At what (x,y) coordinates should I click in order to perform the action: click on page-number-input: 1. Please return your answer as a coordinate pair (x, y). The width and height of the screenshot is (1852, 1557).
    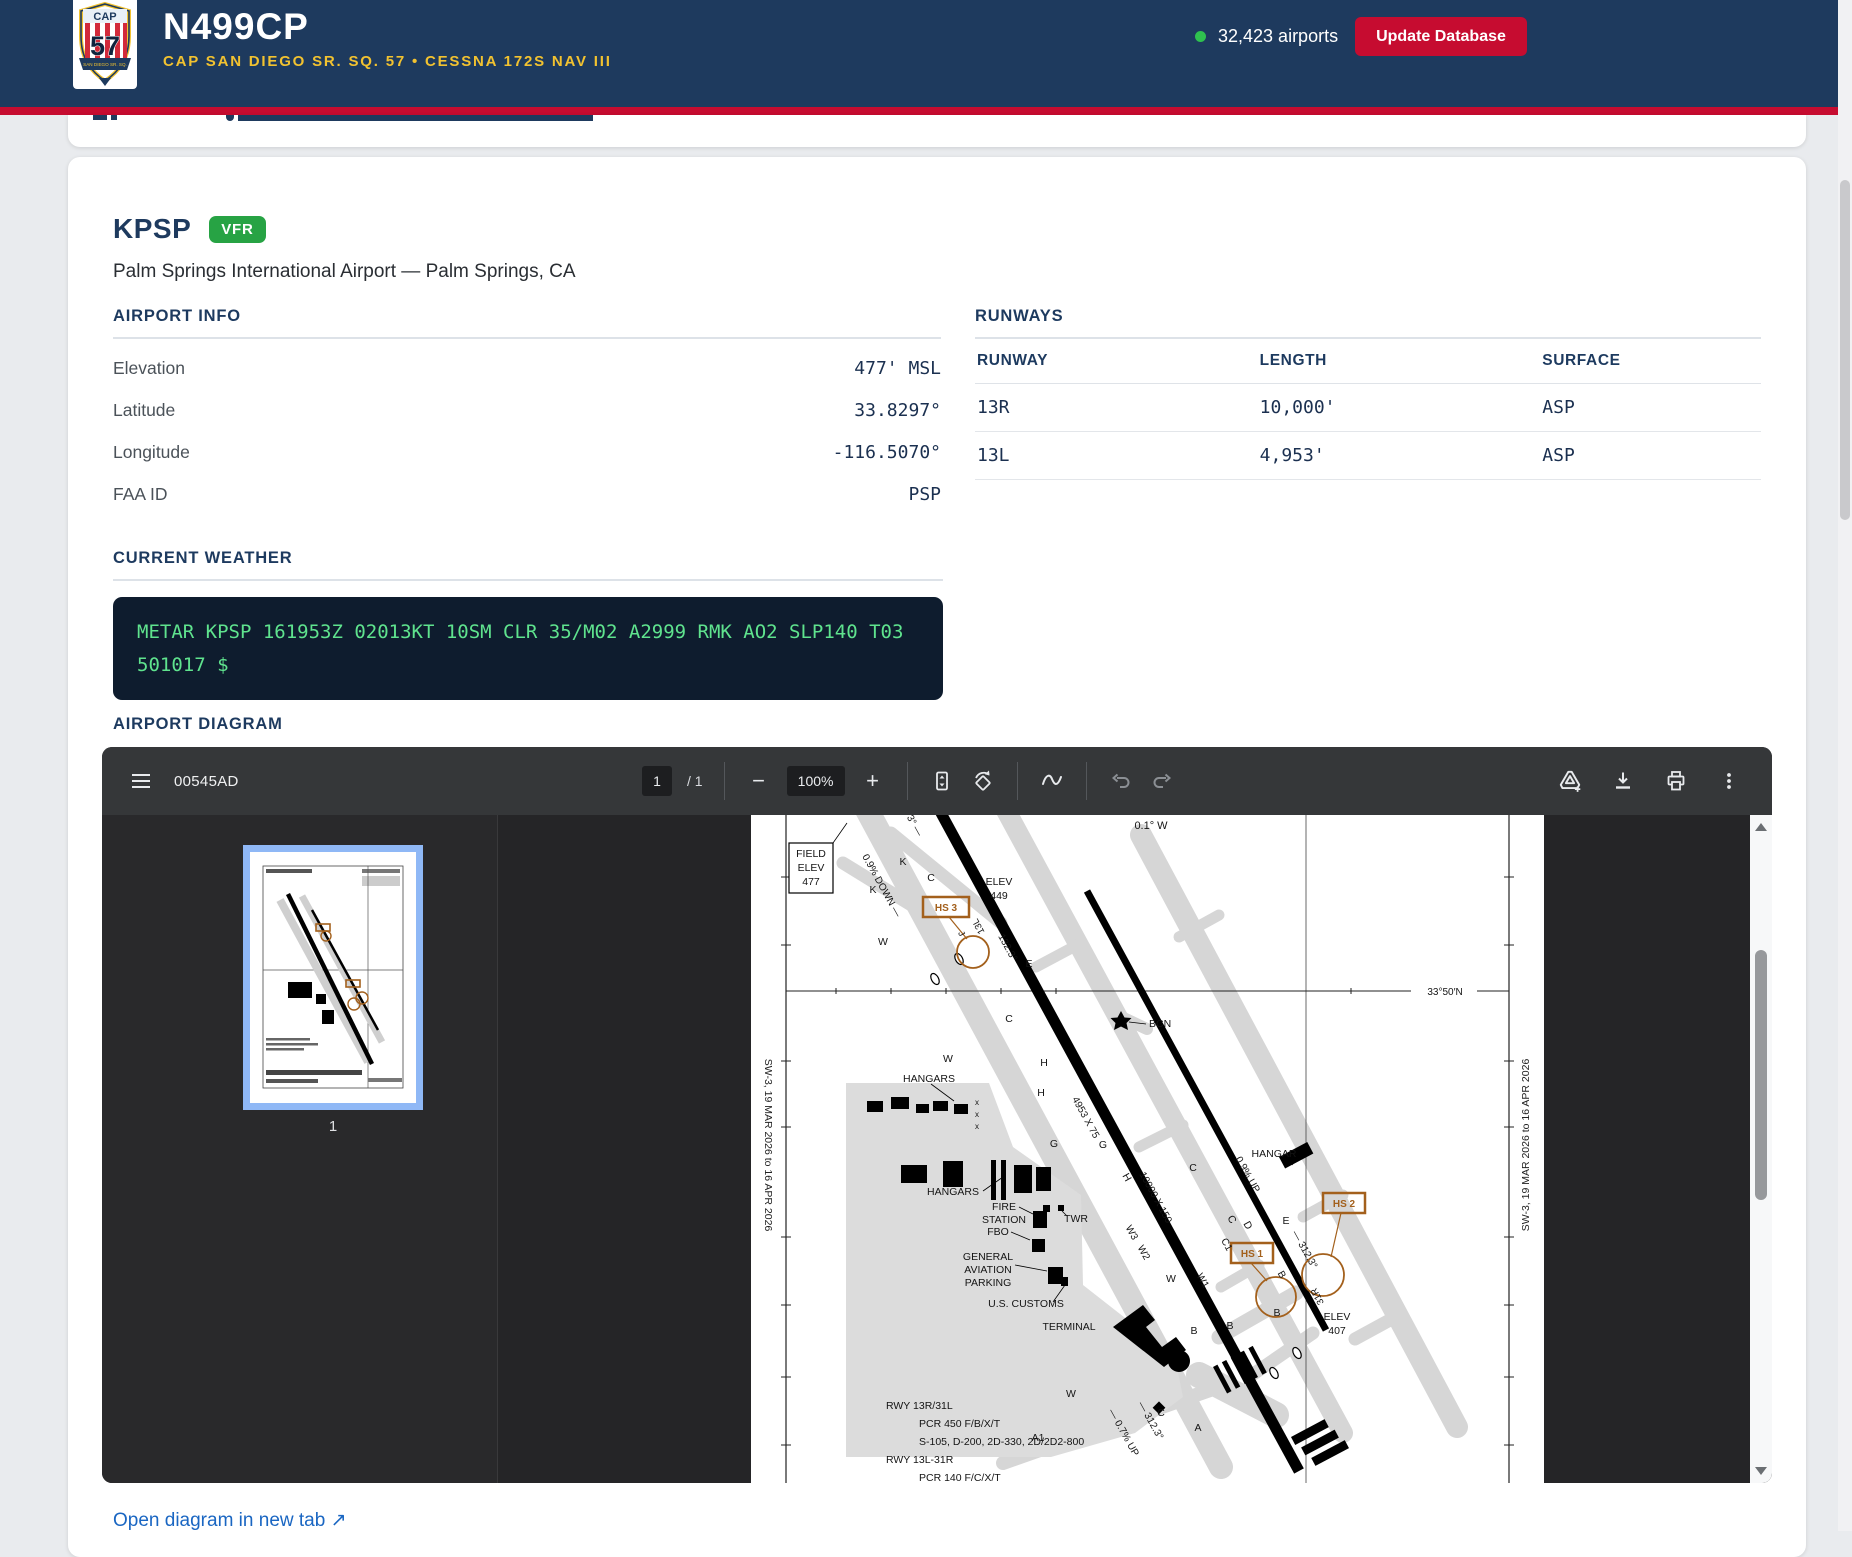
    Looking at the image, I should click on (657, 781).